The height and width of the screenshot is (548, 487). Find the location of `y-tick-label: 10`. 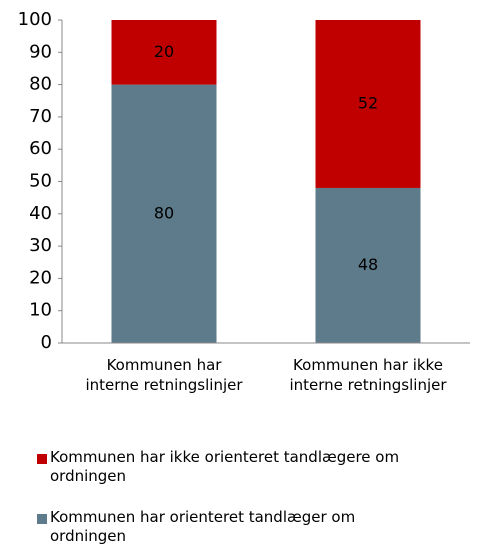

y-tick-label: 10 is located at coordinates (40, 310).